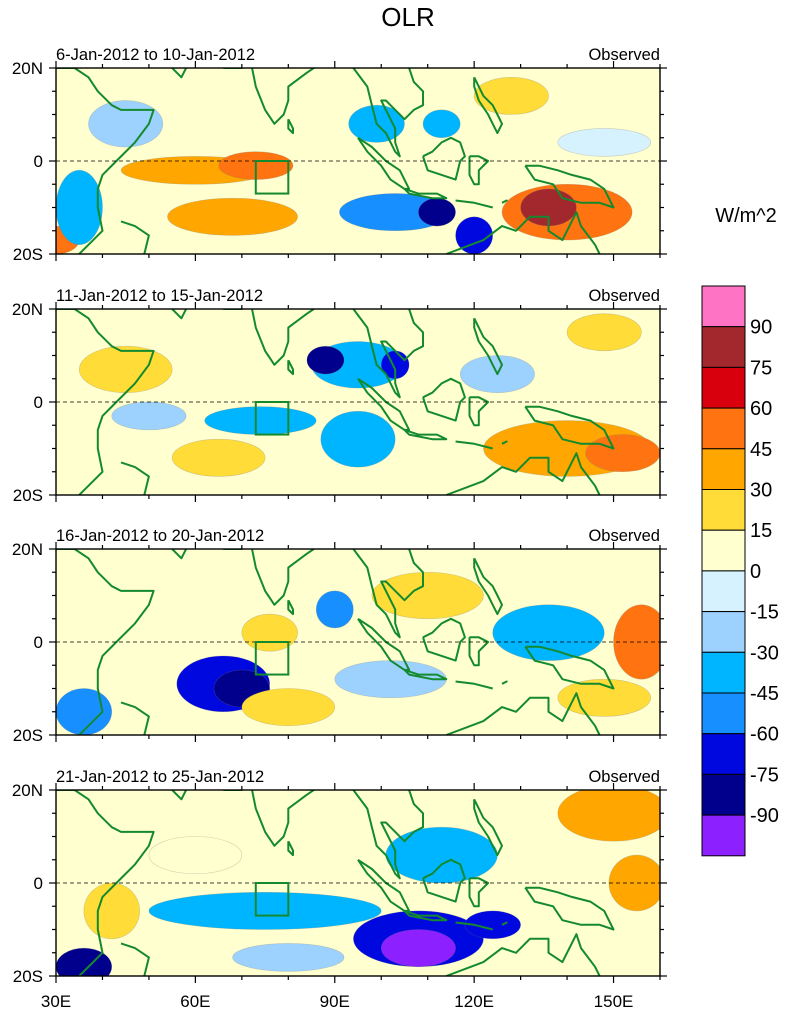 Image resolution: width=791 pixels, height=1013 pixels. What do you see at coordinates (160, 536) in the screenshot?
I see `panel-period: 16-Jan-2012 to 20-Jan-2012` at bounding box center [160, 536].